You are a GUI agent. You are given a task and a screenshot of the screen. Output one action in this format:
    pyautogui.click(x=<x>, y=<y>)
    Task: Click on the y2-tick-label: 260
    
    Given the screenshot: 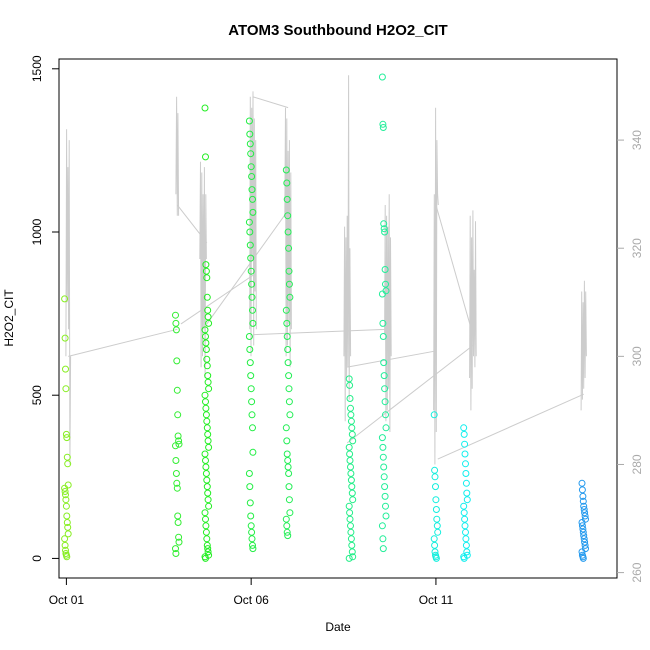 What is the action you would take?
    pyautogui.click(x=637, y=572)
    